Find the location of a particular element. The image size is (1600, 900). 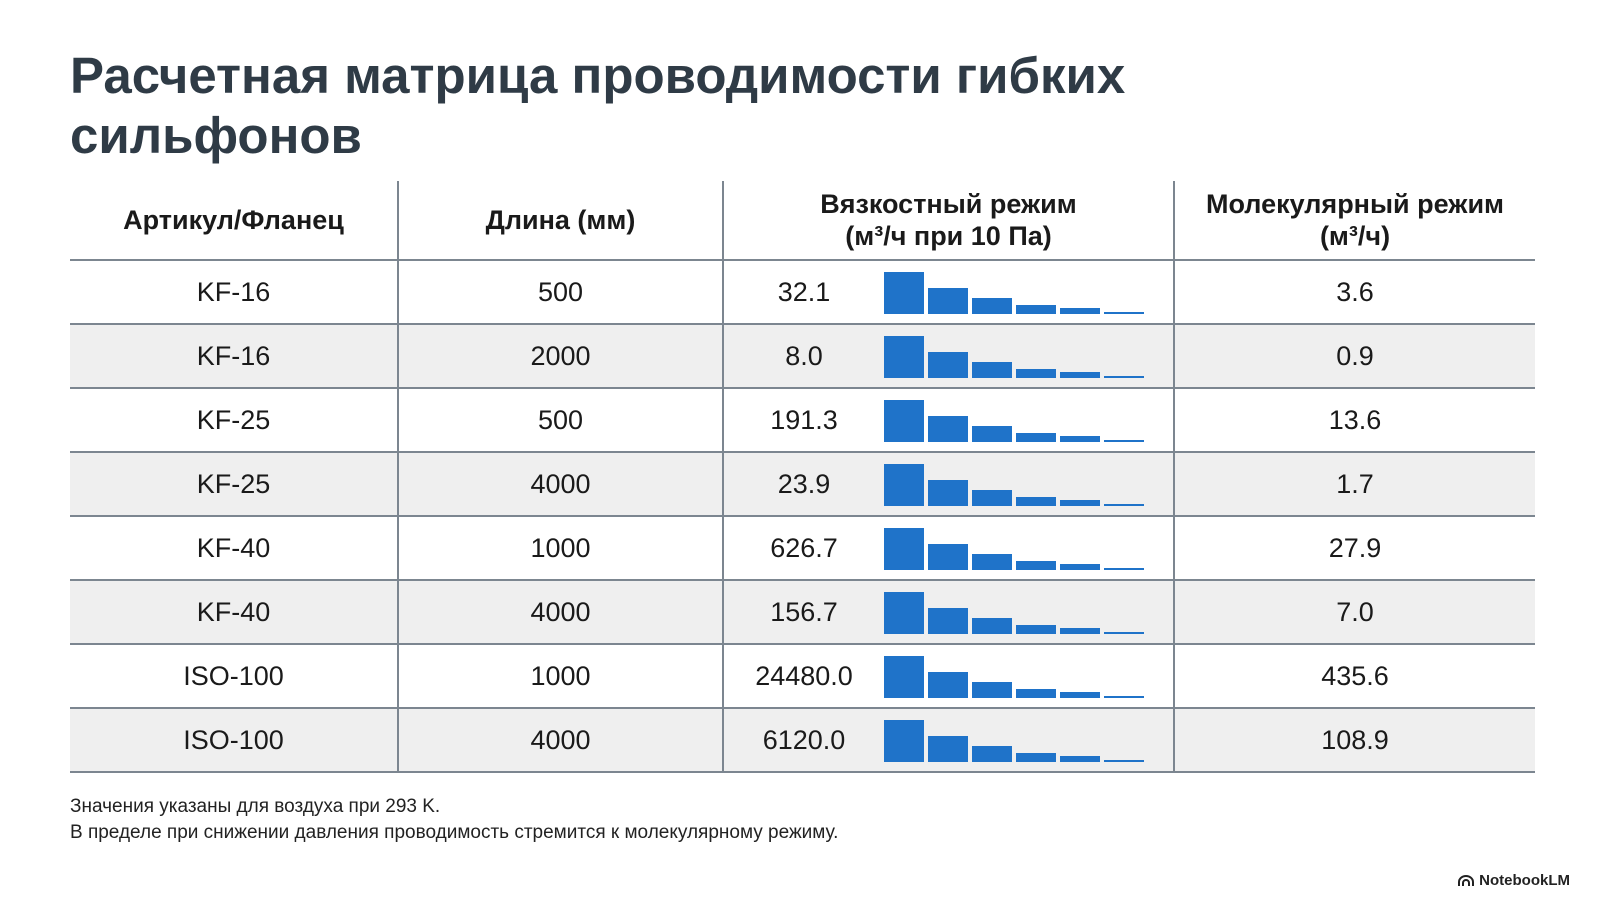

cell-article: KF-40 is located at coordinates (234, 612).